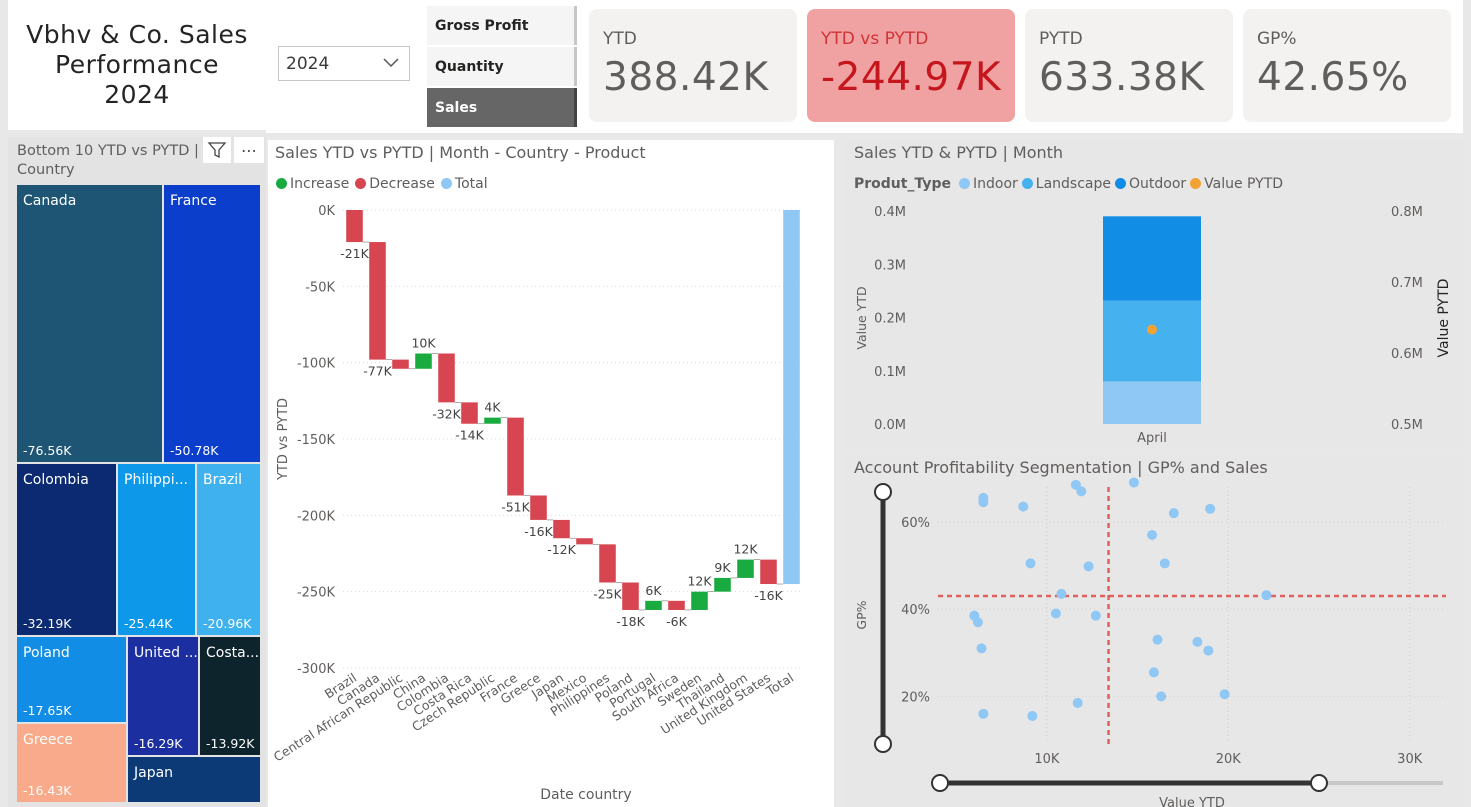 This screenshot has width=1471, height=807. I want to click on treemap-tile-poland: Poland -17.65K, so click(71, 679).